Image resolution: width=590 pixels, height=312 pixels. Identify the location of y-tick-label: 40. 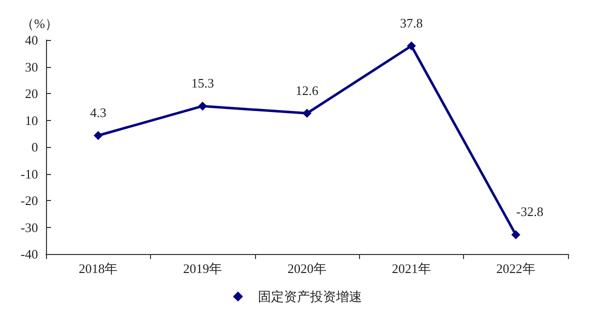
(31, 40).